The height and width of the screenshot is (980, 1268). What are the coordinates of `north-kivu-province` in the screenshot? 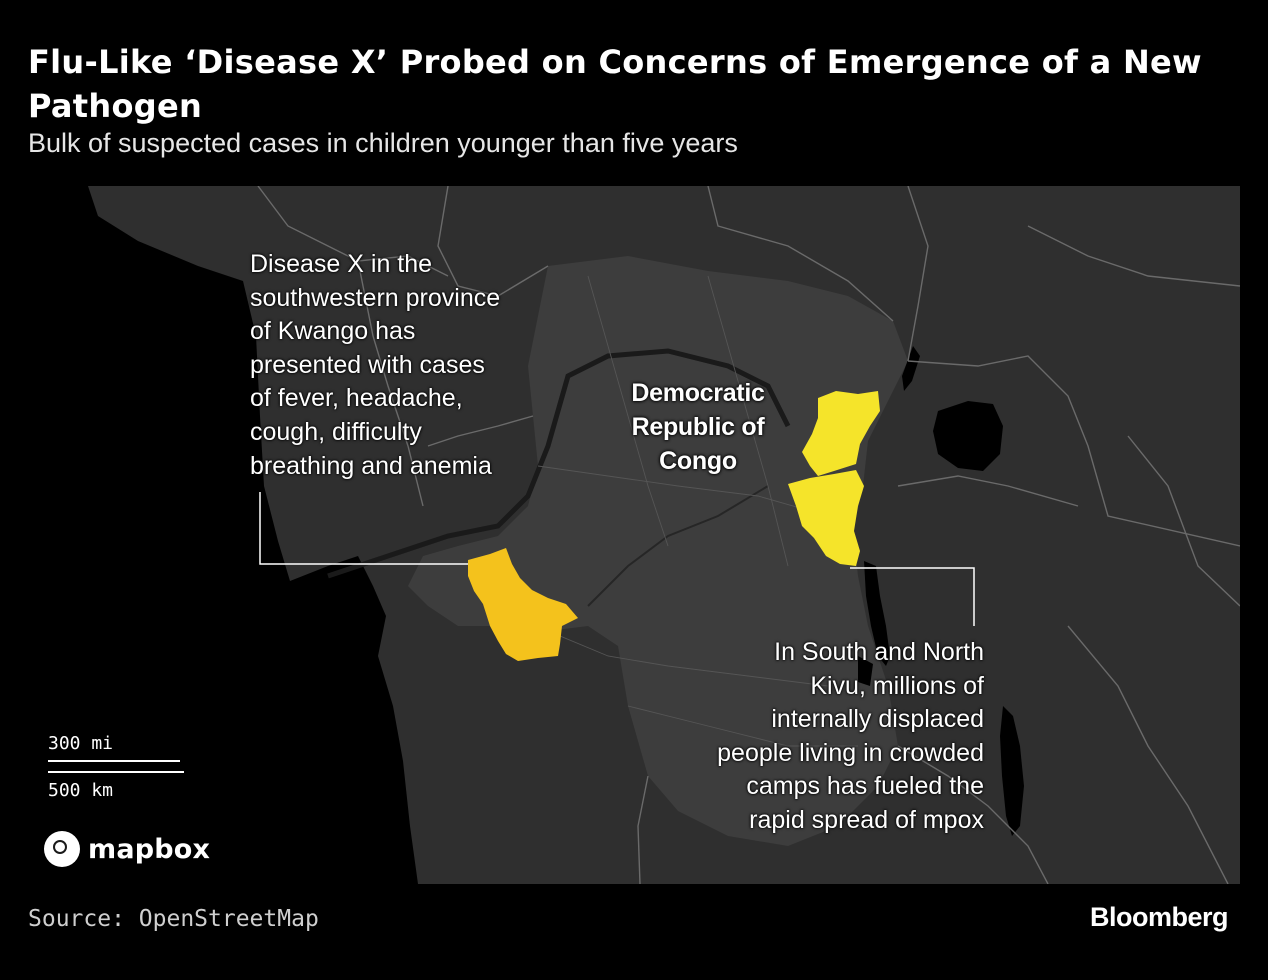 It's located at (841, 433).